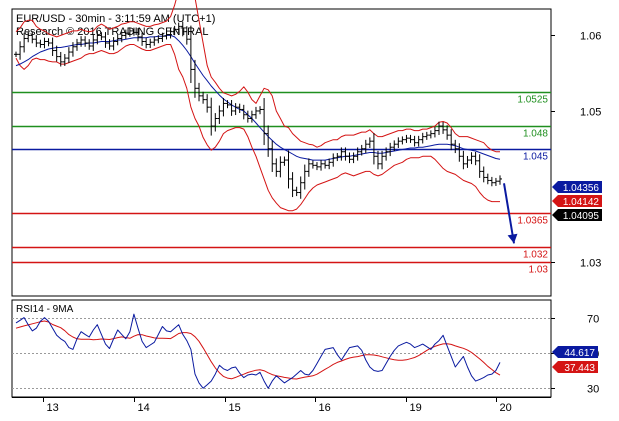 The height and width of the screenshot is (421, 619). Describe the element at coordinates (535, 157) in the screenshot. I see `level-label-pivot: 1.045` at that location.